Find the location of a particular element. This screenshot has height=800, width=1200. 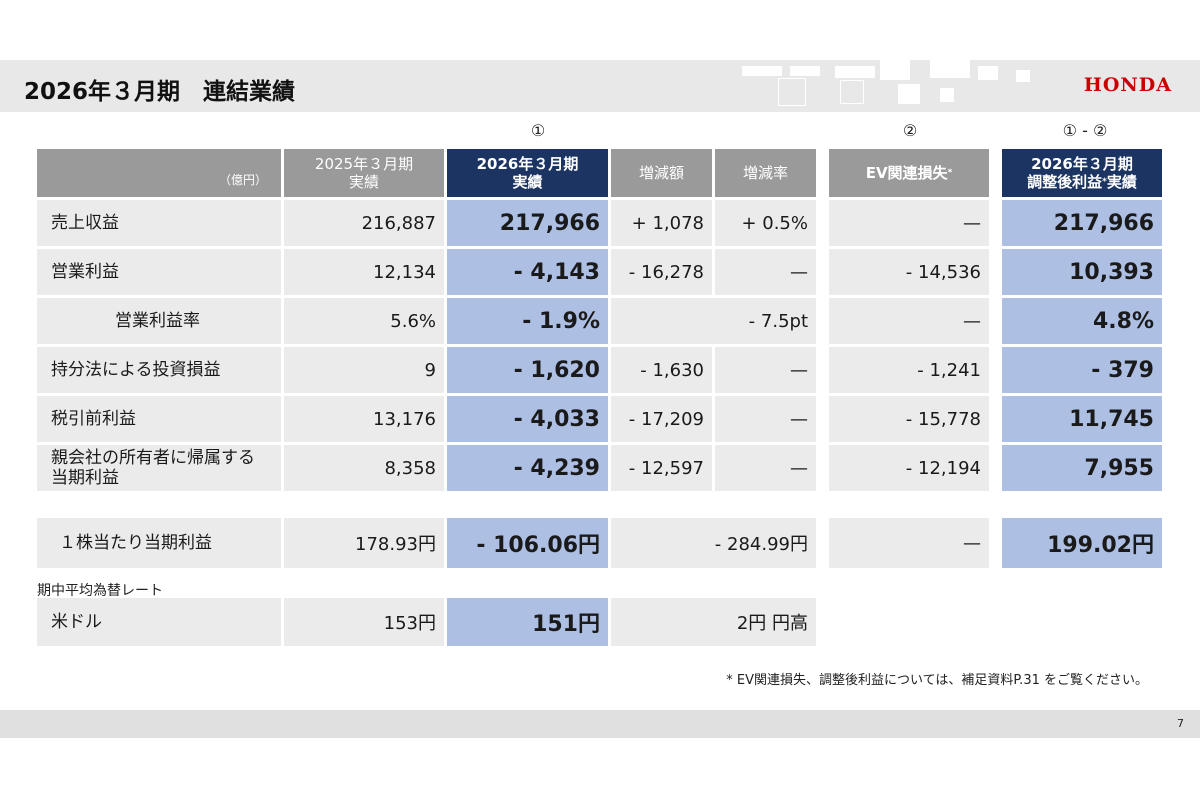

header-adj-line2a: 調整後利益 is located at coordinates (1065, 182).